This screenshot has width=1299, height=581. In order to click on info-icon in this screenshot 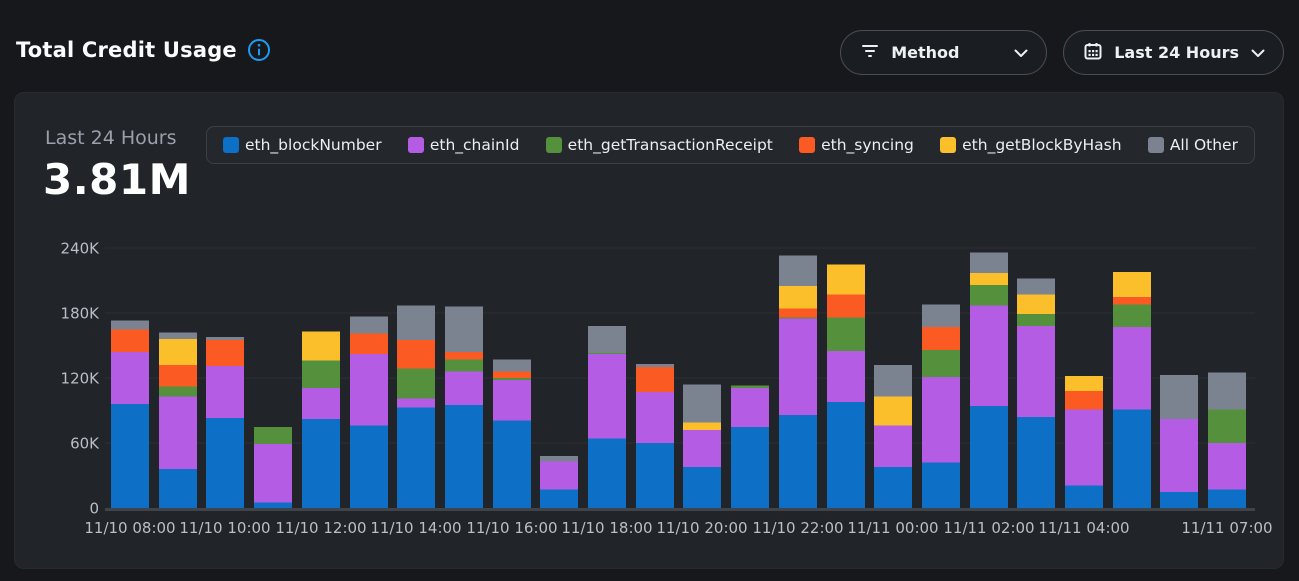, I will do `click(259, 50)`.